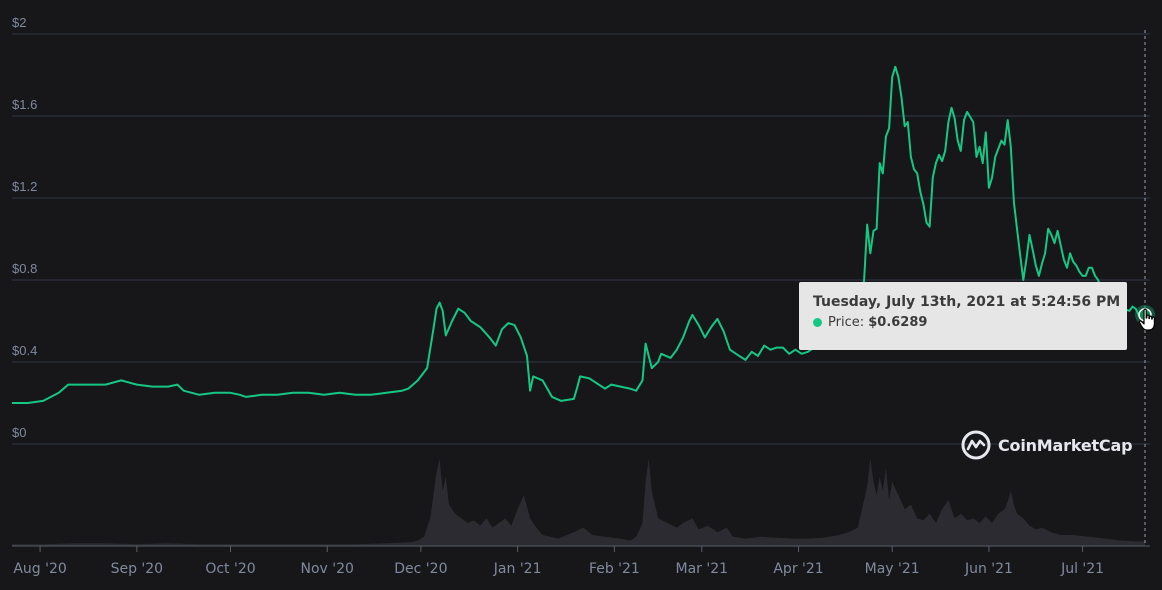  I want to click on x-tick-label: Apr '21, so click(798, 569).